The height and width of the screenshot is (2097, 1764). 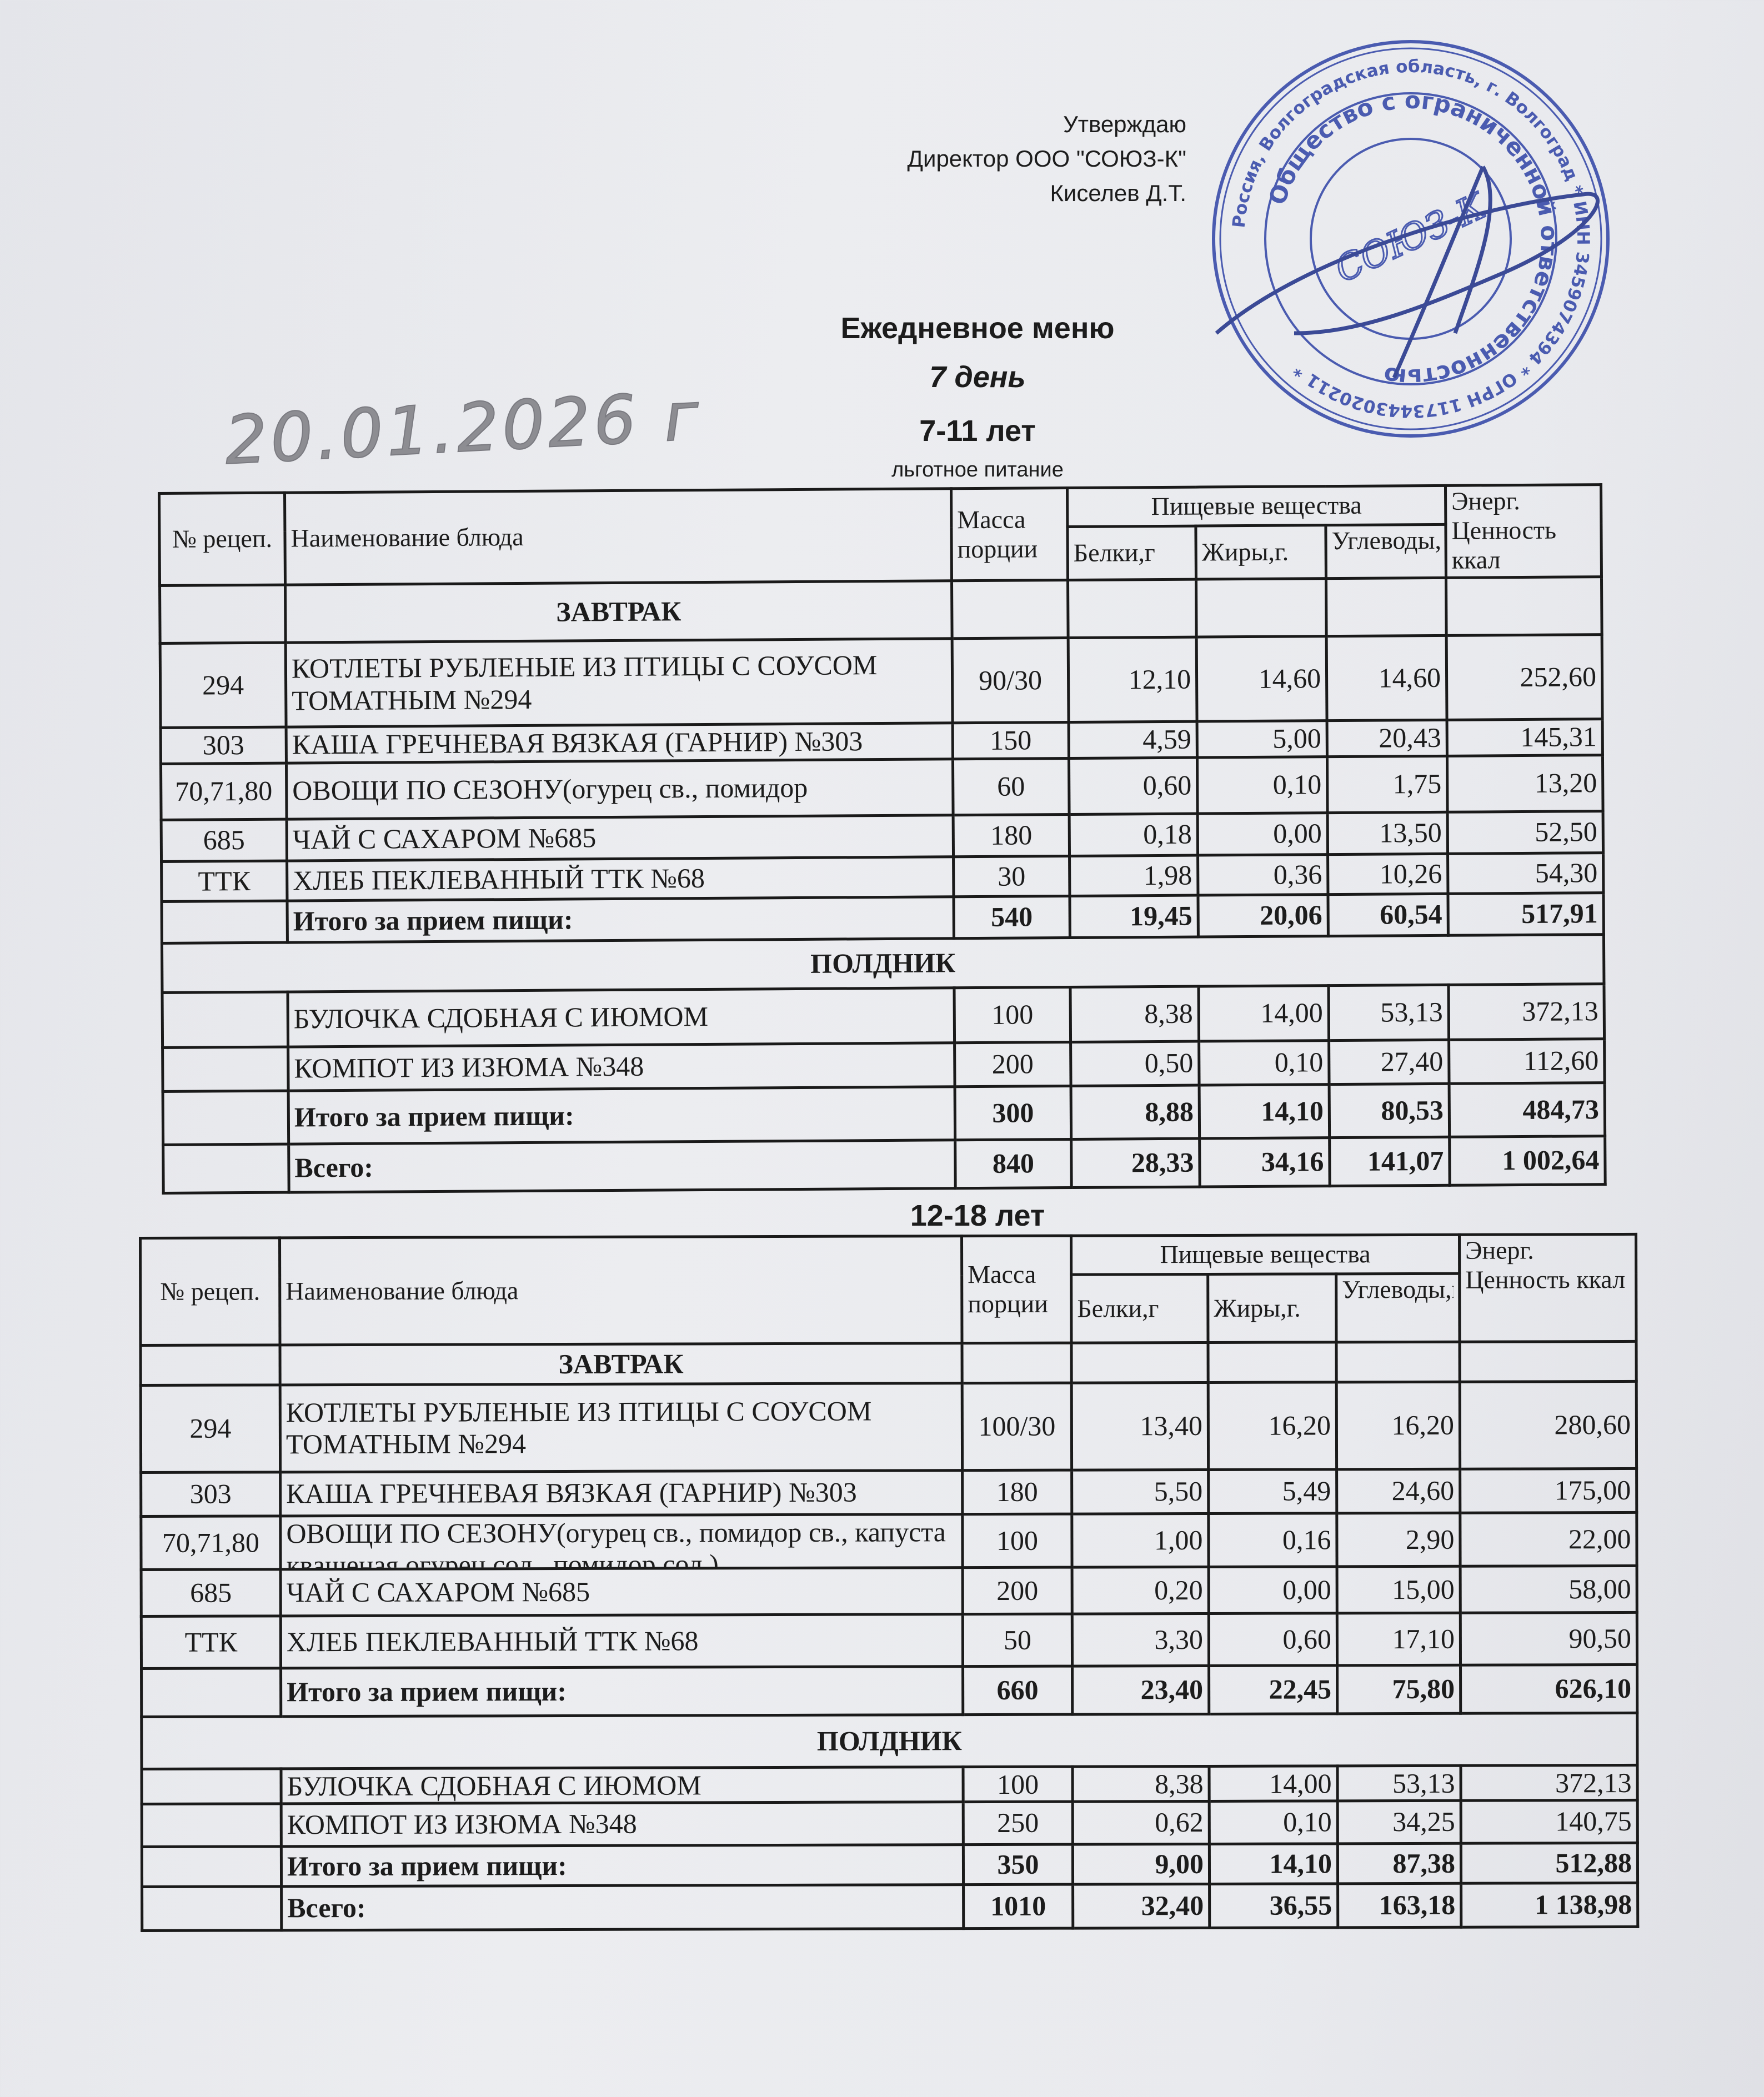 I want to click on section-label: ПОЛДНИК, so click(x=883, y=963).